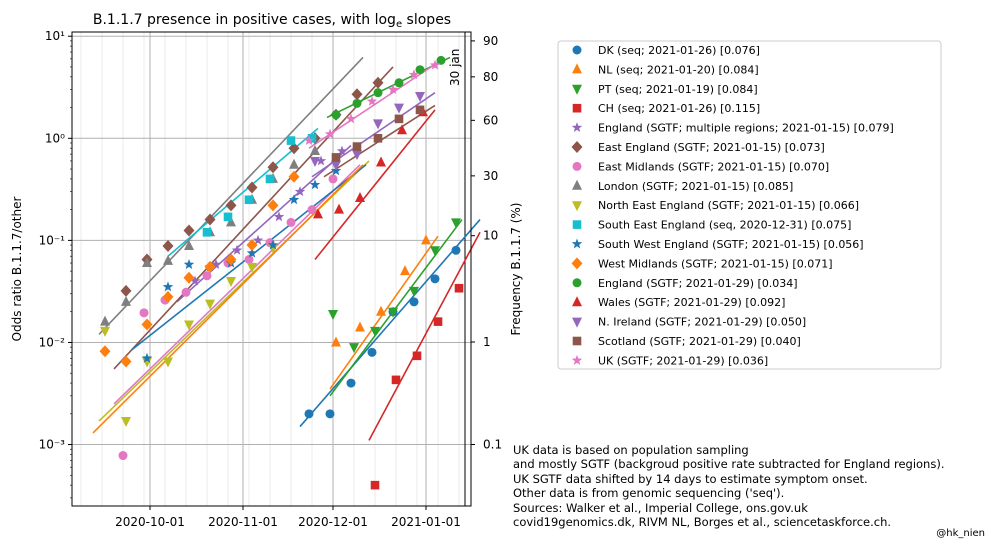 This screenshot has width=991, height=544. Describe the element at coordinates (455, 67) in the screenshot. I see `date-annotation: 30 jan` at that location.